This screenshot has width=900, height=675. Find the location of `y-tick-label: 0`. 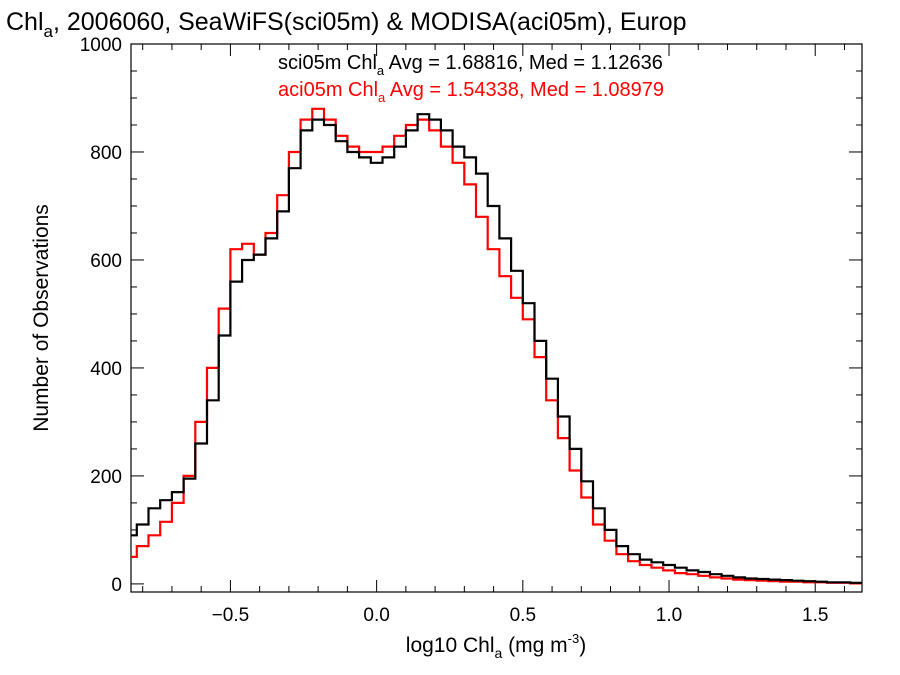

y-tick-label: 0 is located at coordinates (116, 585).